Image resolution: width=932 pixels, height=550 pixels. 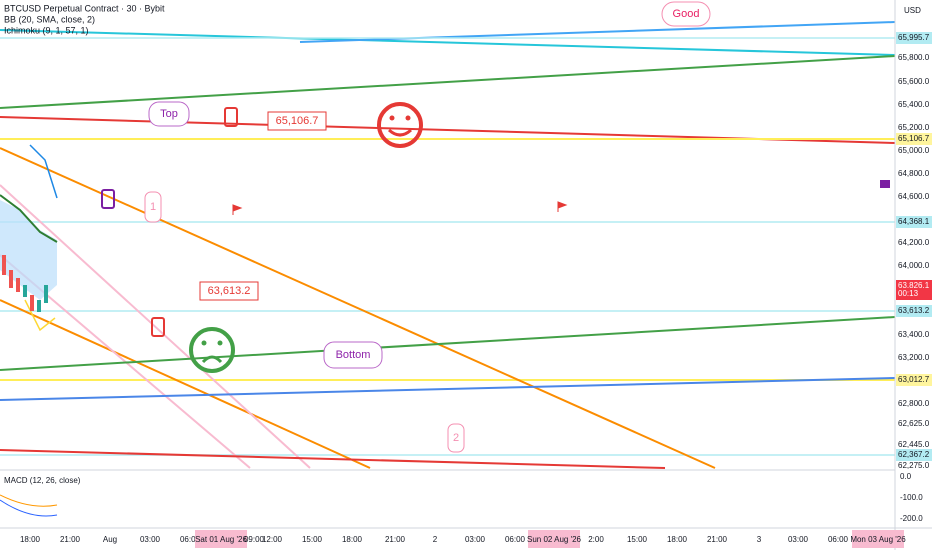 I want to click on macd-axis-label: 0.0, so click(x=906, y=476).